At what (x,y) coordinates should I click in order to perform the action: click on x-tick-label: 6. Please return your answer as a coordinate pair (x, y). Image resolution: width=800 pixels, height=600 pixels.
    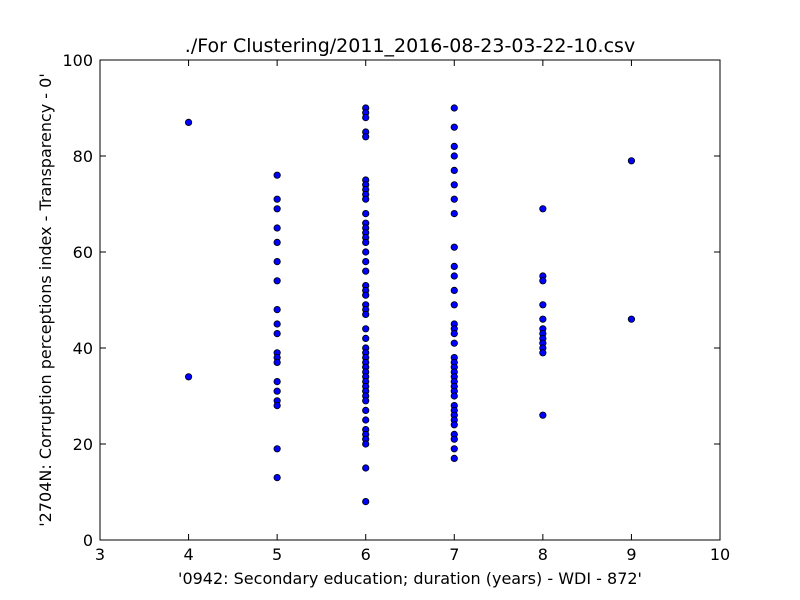
    Looking at the image, I should click on (366, 554).